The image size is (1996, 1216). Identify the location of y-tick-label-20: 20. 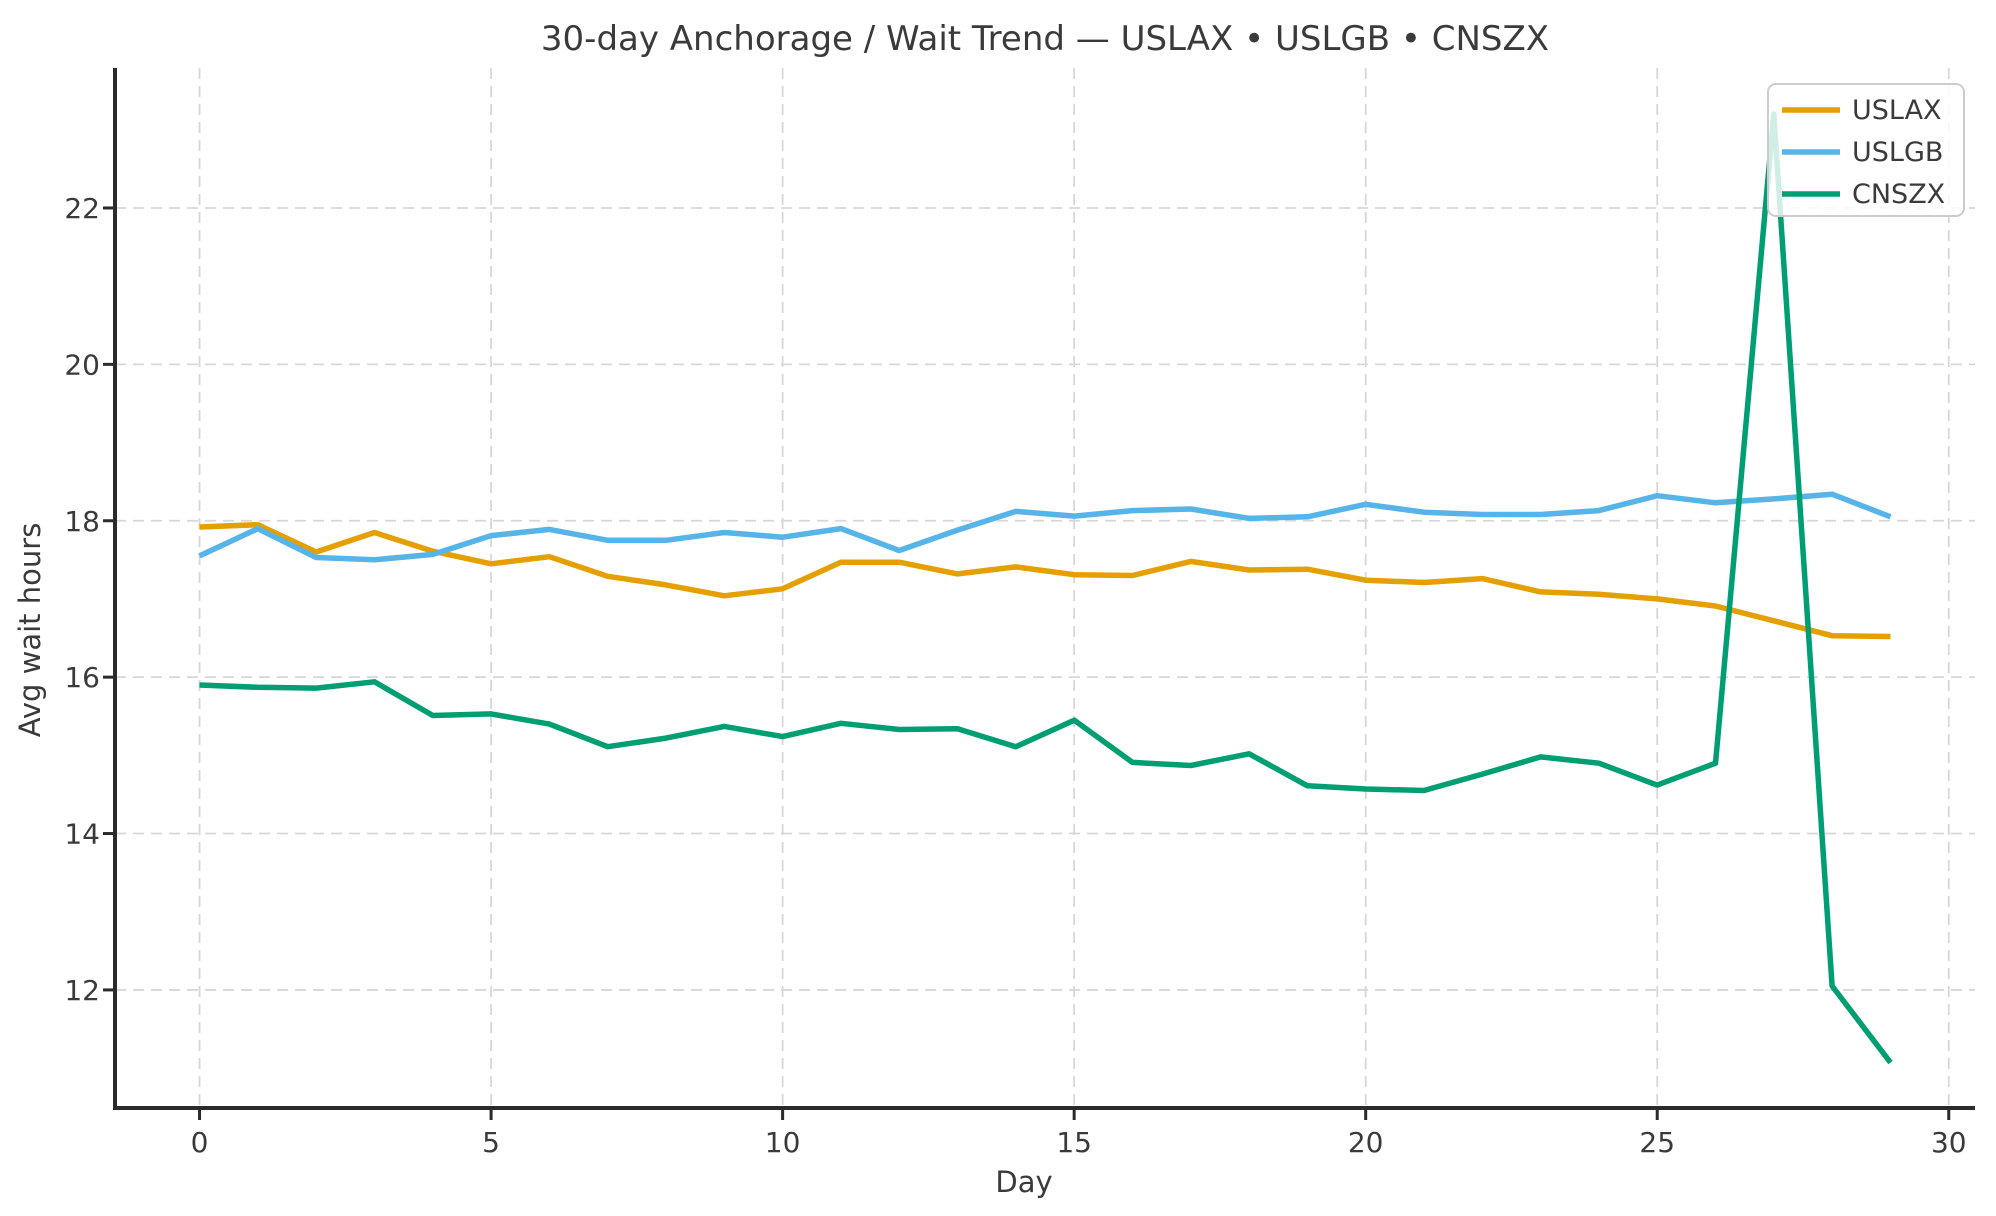
(82, 364).